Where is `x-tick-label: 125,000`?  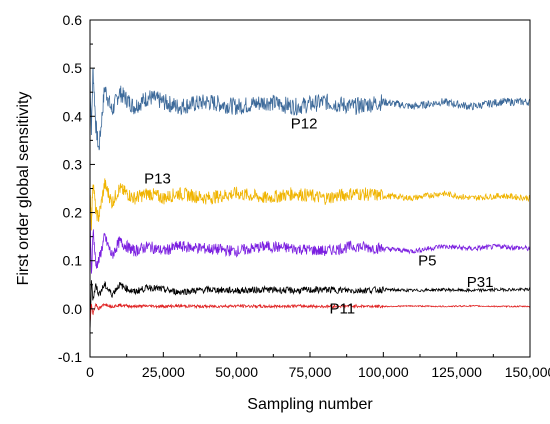
x-tick-label: 125,000 is located at coordinates (456, 372).